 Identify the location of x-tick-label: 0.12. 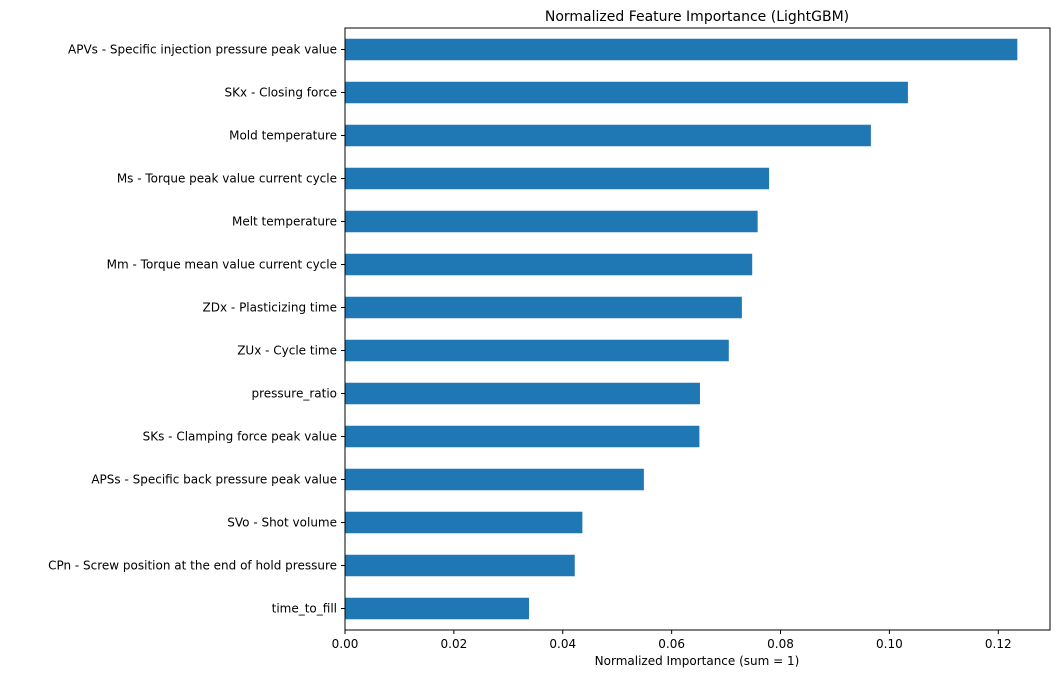
(998, 644).